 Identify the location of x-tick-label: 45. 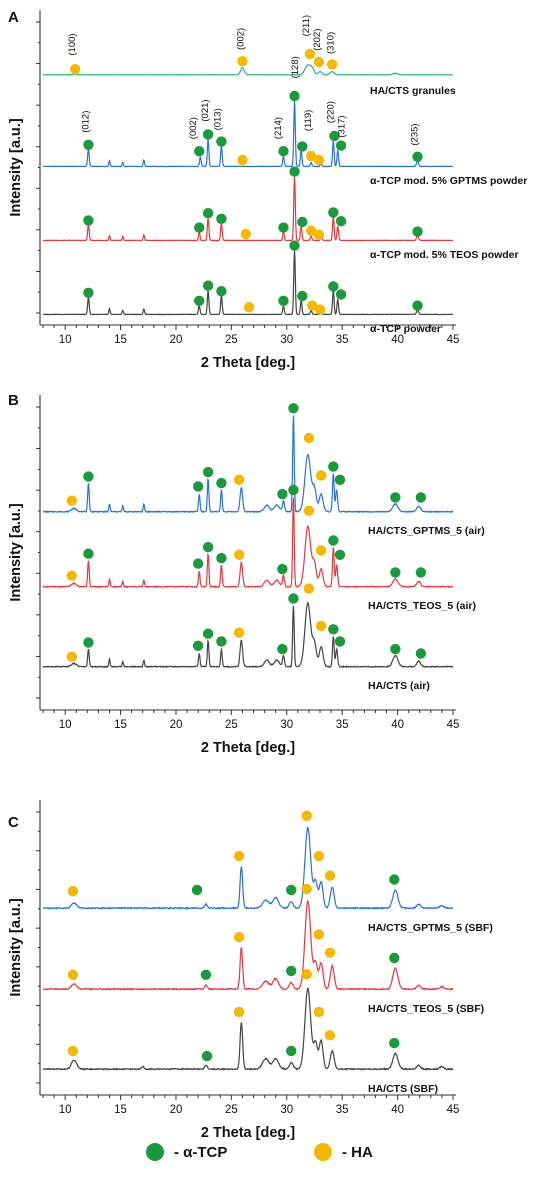
(453, 1110).